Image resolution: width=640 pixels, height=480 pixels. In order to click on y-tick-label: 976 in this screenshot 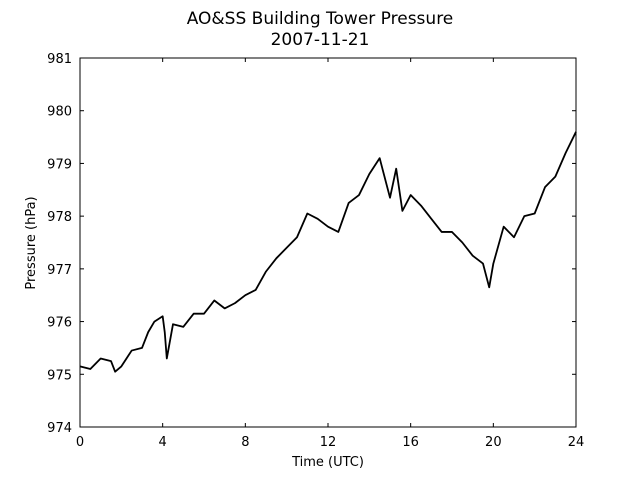, I will do `click(59, 323)`.